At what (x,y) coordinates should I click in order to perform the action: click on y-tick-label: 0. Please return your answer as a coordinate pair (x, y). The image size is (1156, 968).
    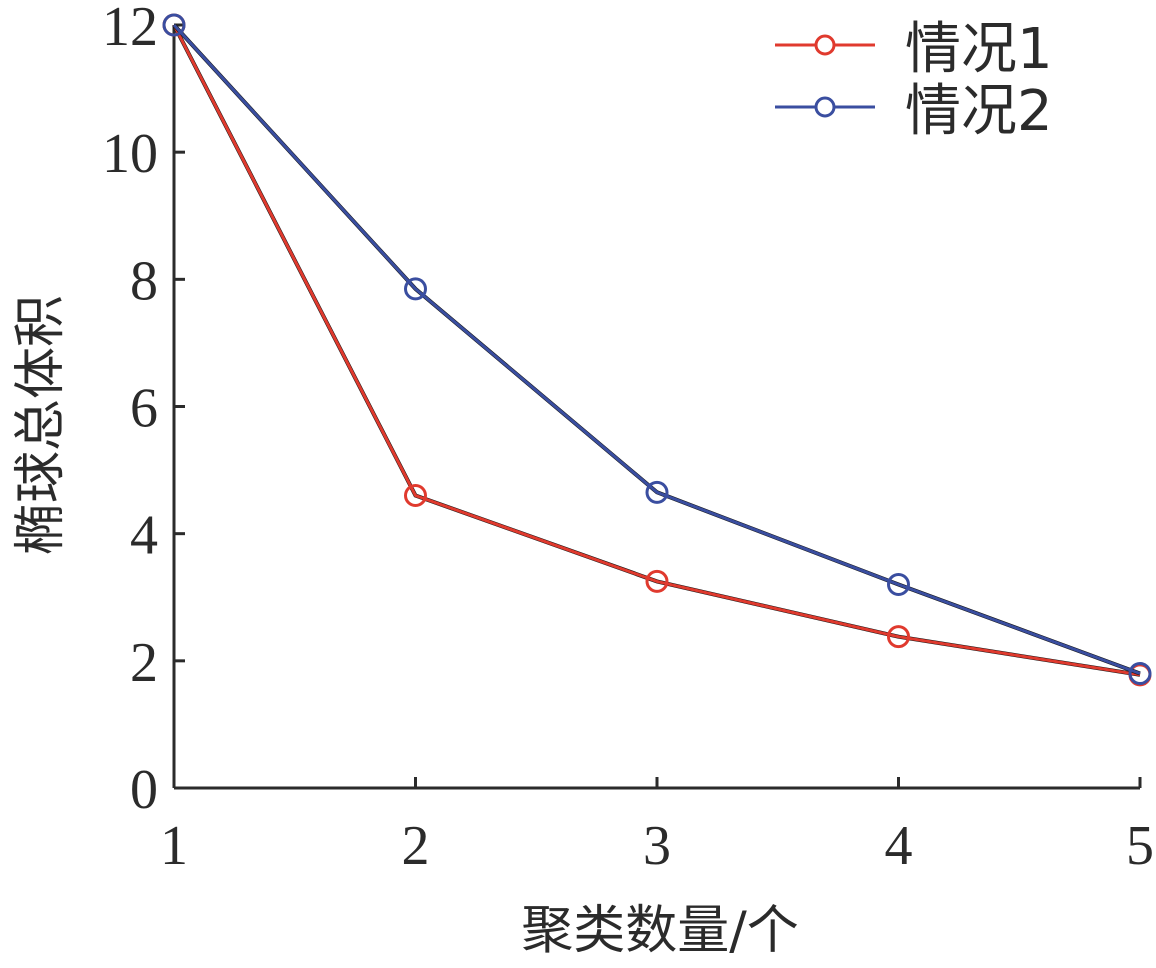
    Looking at the image, I should click on (144, 790).